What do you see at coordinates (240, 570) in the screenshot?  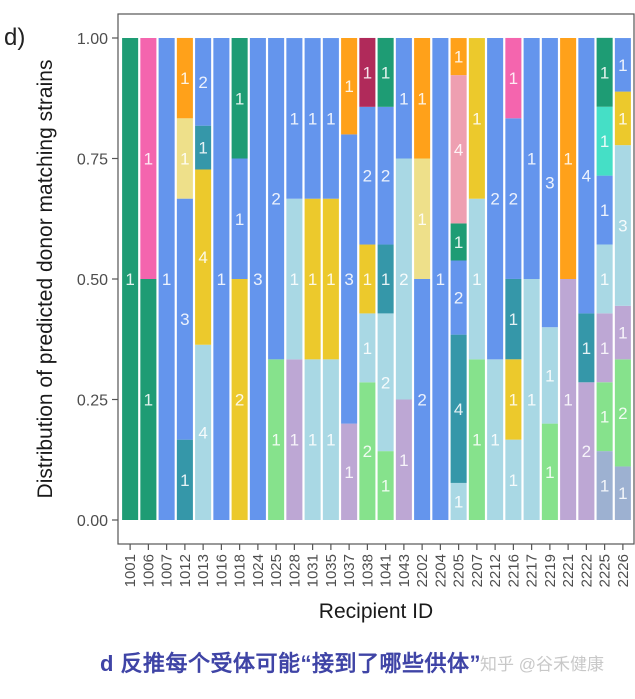 I see `x-tick-label: 1018` at bounding box center [240, 570].